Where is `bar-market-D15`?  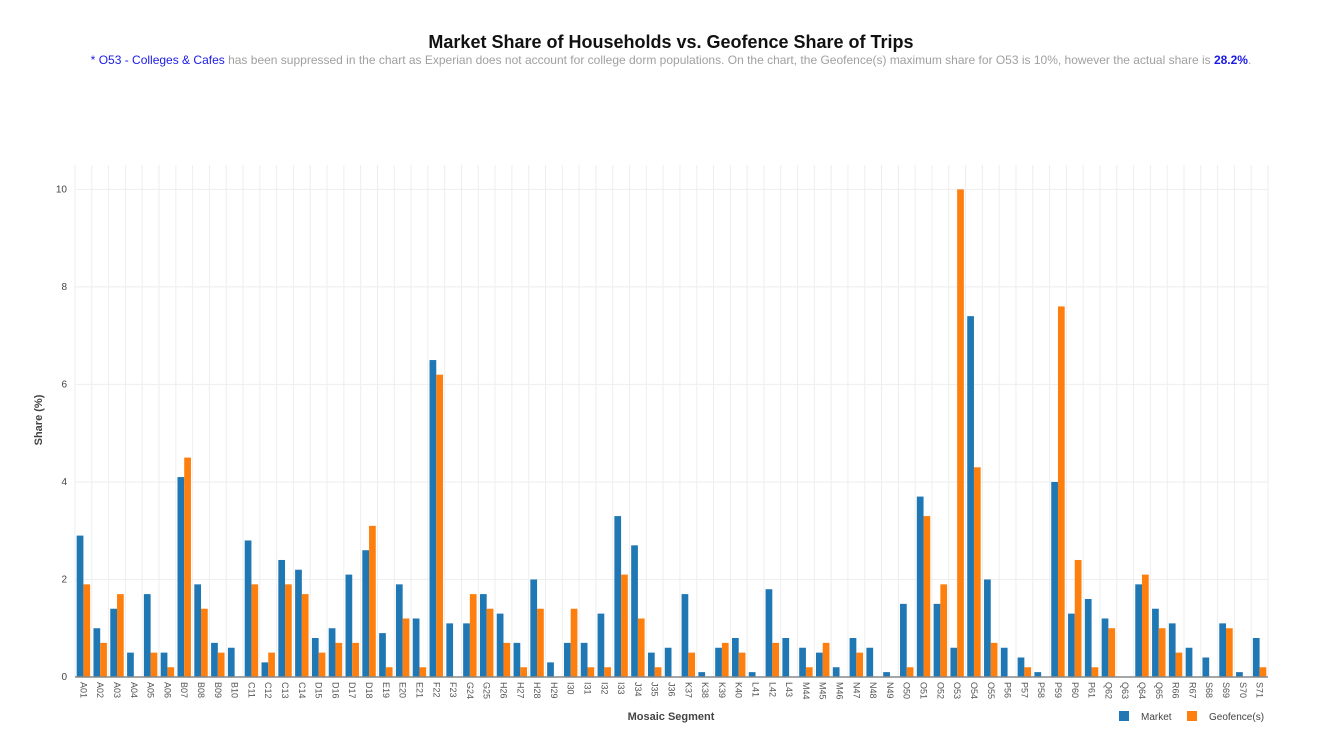 bar-market-D15 is located at coordinates (315, 657).